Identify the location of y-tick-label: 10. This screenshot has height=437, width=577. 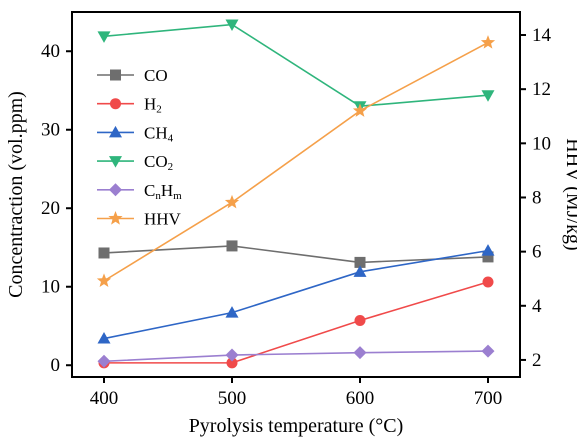
(50, 287).